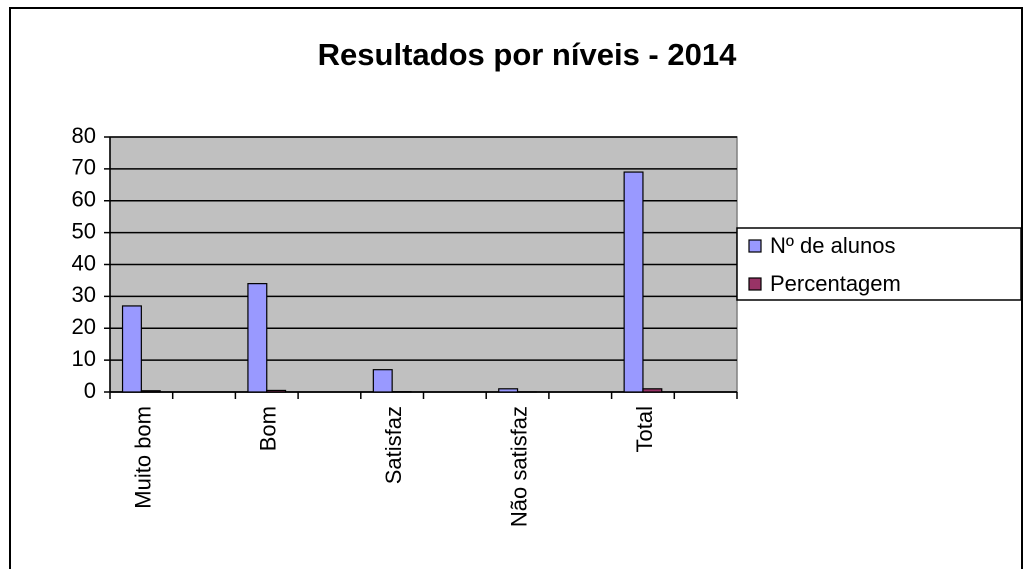 The width and height of the screenshot is (1026, 569). What do you see at coordinates (268, 428) in the screenshot?
I see `x-tick-label: Bom` at bounding box center [268, 428].